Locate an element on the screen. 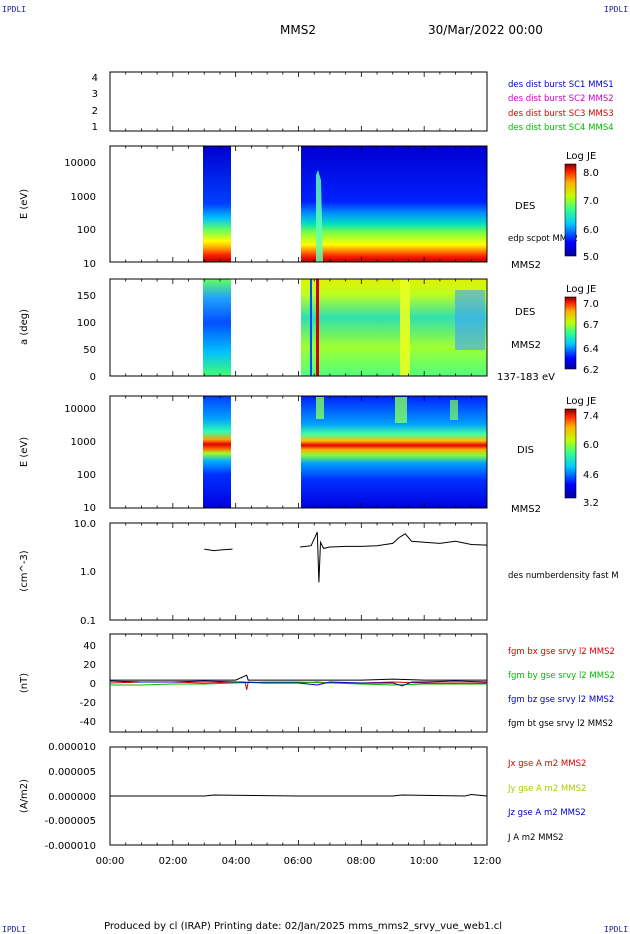 This screenshot has width=630, height=934. des-energy-sc: MMS2 is located at coordinates (526, 265).